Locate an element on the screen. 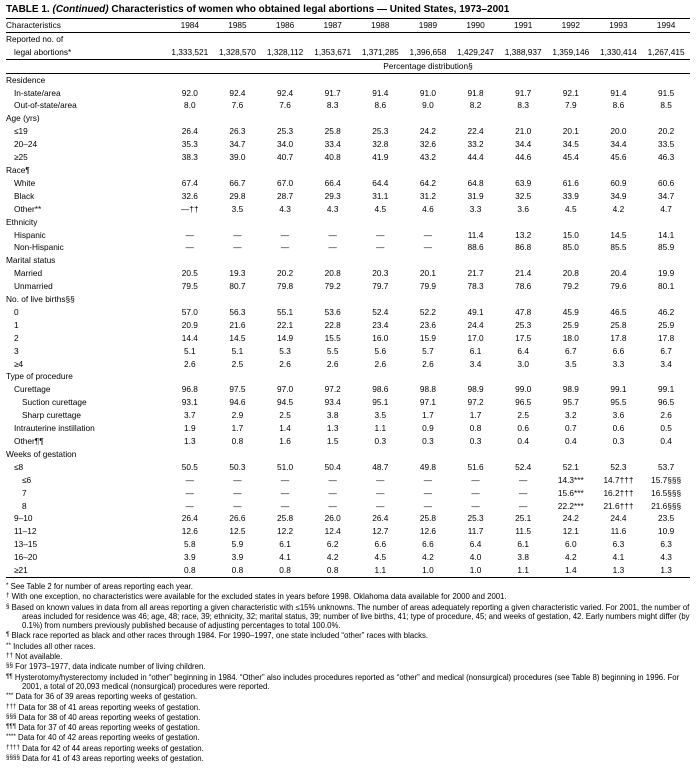 The height and width of the screenshot is (769, 696). table-row: 8 — — — — — — — — 22.2*** 21.6††† 21.6§§§ is located at coordinates (348, 506).